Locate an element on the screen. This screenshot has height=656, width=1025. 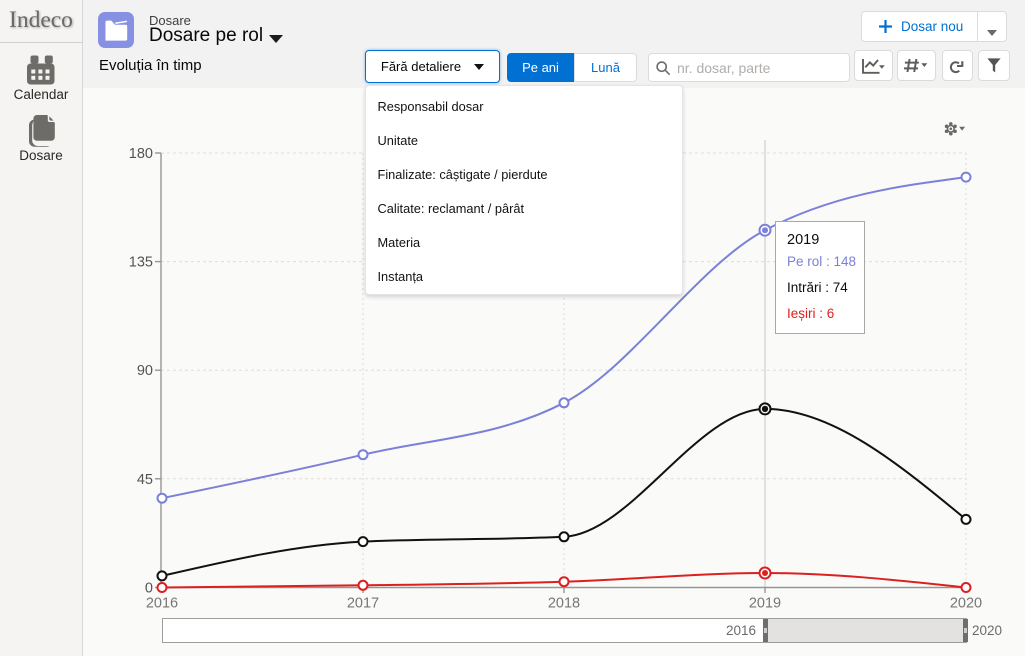
svg-text: 2016 is located at coordinates (162, 604).